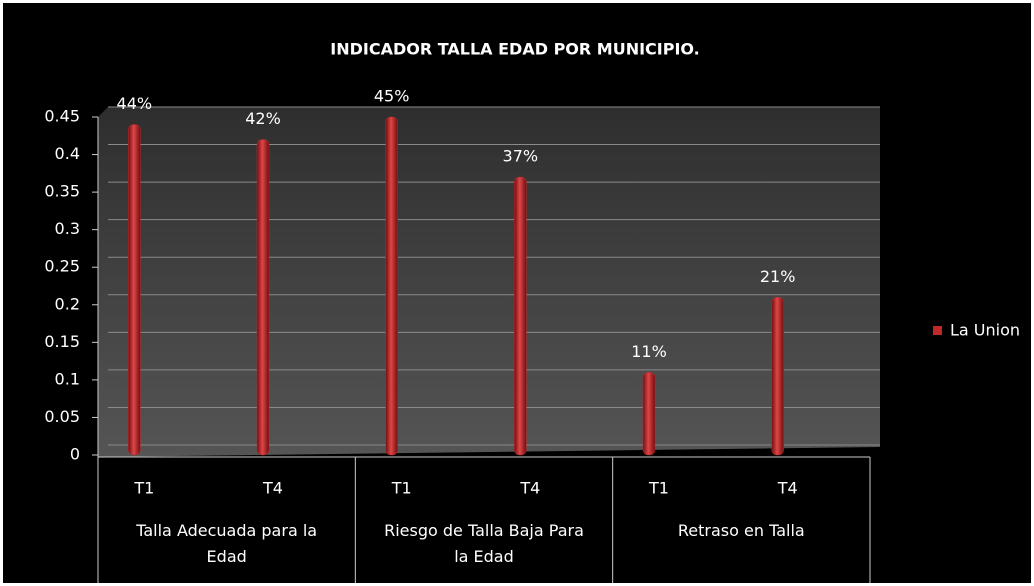 Image resolution: width=1034 pixels, height=586 pixels. Describe the element at coordinates (62, 266) in the screenshot. I see `y-tick-label: 0.25` at that location.